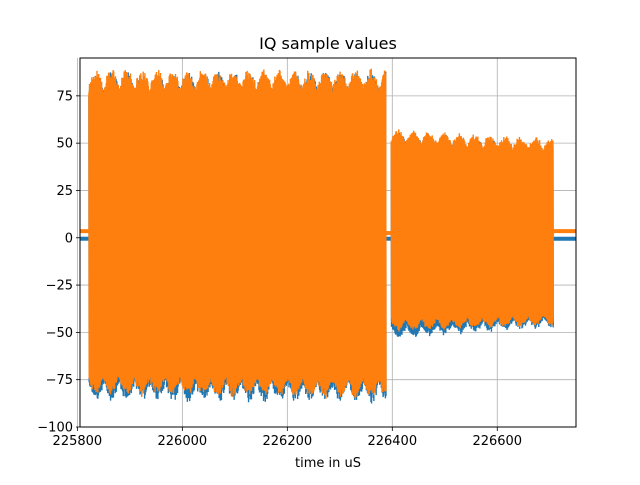 The width and height of the screenshot is (640, 485). I want to click on y-tick-label: −100, so click(55, 428).